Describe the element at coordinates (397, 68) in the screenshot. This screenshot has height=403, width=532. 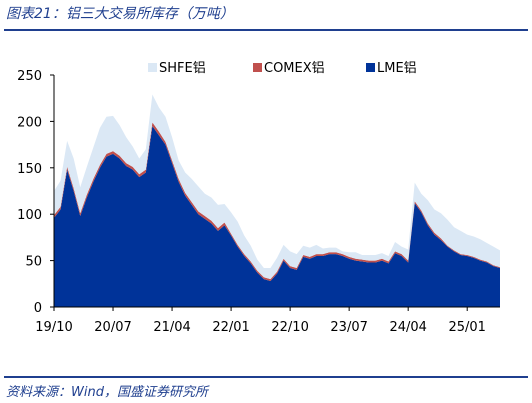
I see `legend-label-lme: LME铝` at that location.